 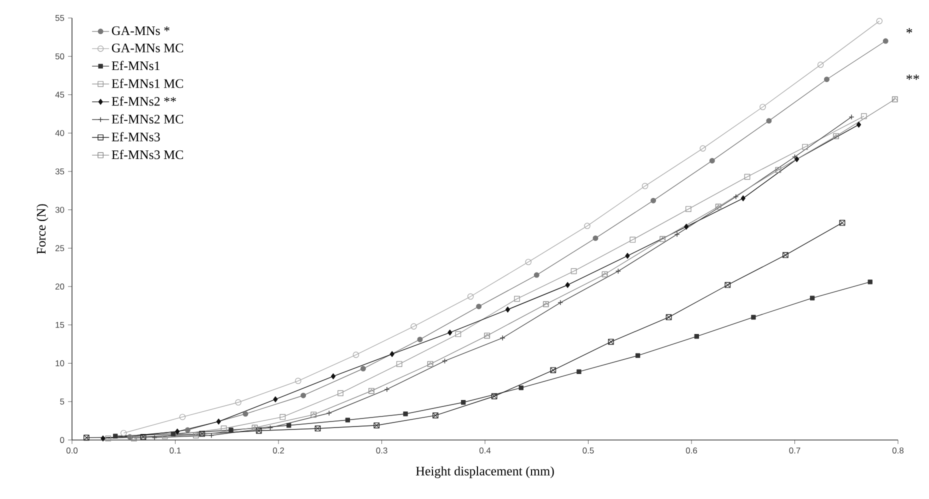 I want to click on x-tick-label: 0.1, so click(x=175, y=451).